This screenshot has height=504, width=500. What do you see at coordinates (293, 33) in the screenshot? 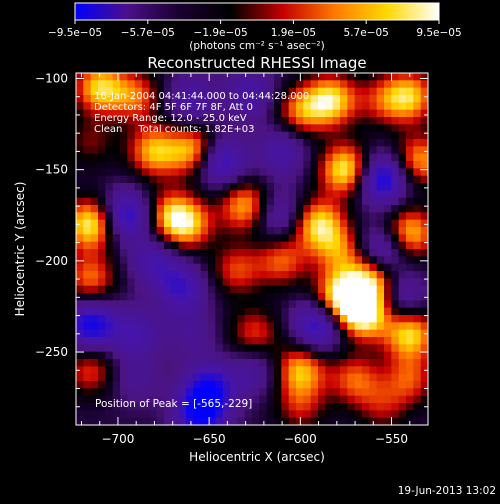
I see `colorbar-tick-label: 1.9e−05` at bounding box center [293, 33].